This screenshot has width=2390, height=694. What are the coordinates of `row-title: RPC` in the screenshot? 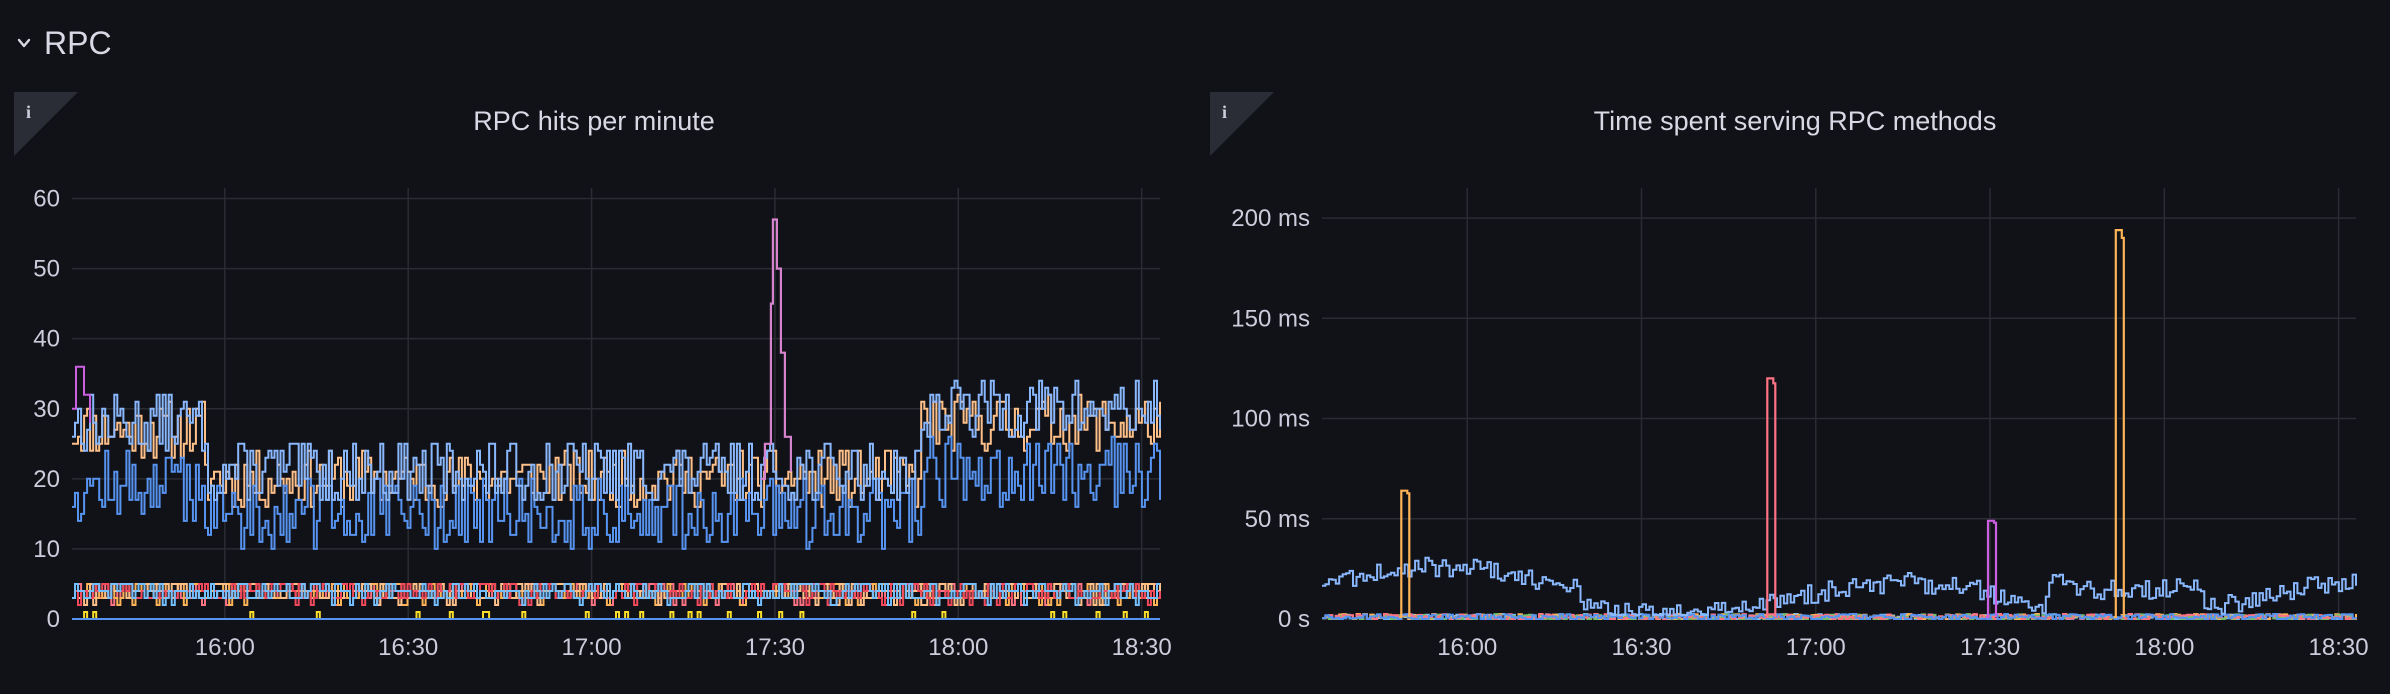 It's located at (78, 42).